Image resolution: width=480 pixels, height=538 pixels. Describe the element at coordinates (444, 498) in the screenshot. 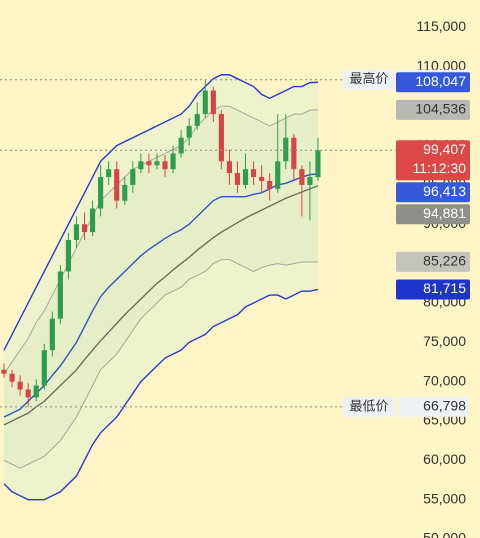

I see `y-tick-label: 55,000` at that location.